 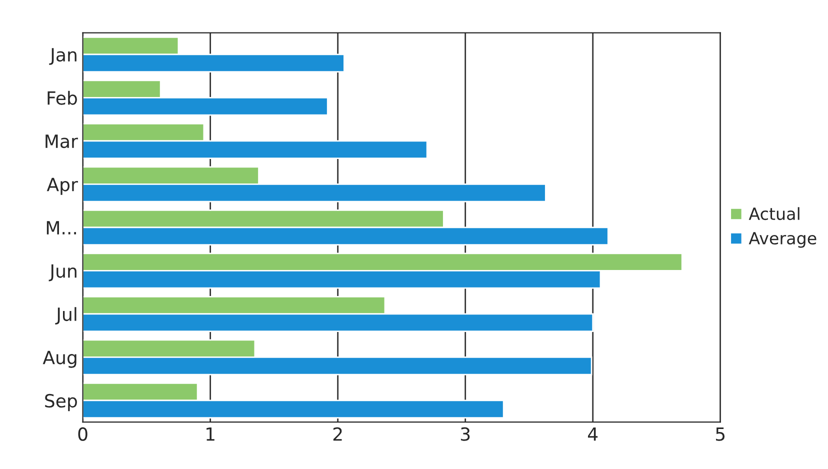 What do you see at coordinates (59, 359) in the screenshot?
I see `y-tick-label: Aug` at bounding box center [59, 359].